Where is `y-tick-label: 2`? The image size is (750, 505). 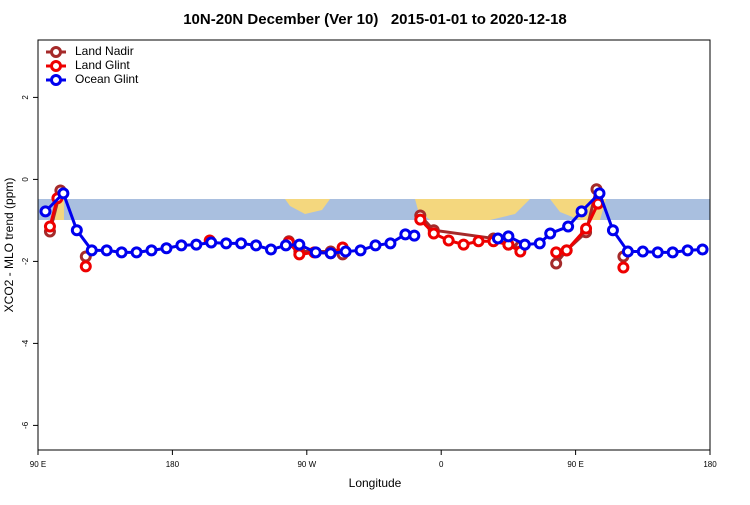 y-tick-label: 2 is located at coordinates (25, 97).